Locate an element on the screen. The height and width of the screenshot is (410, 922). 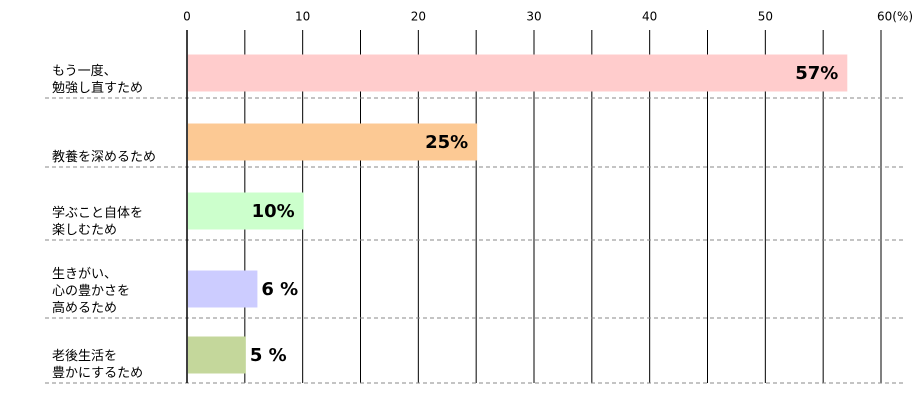
x-tick-label: 10 is located at coordinates (302, 17).